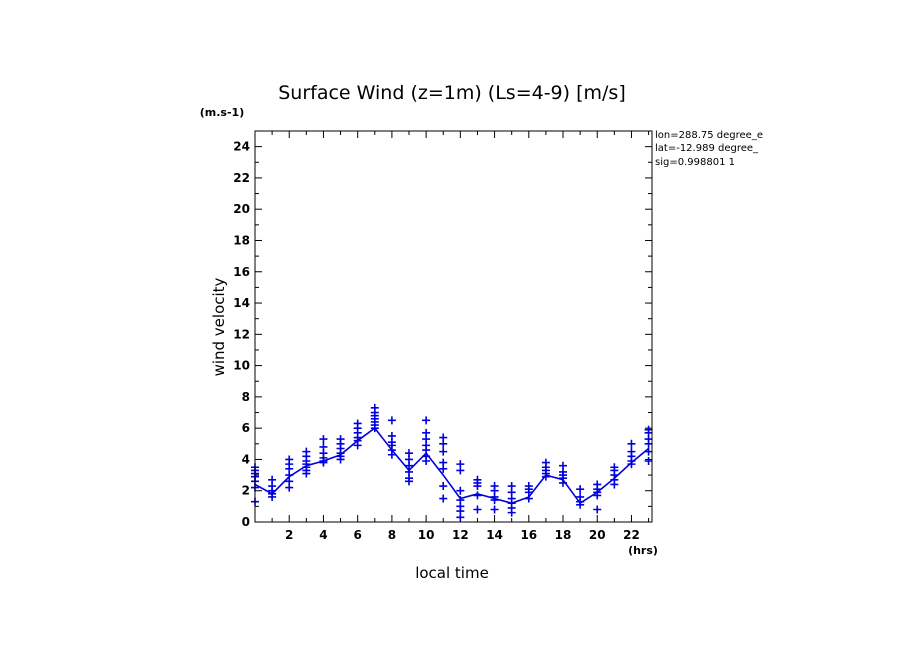 This screenshot has width=904, height=654. Describe the element at coordinates (709, 135) in the screenshot. I see `info-lon: lon=288.75 degree_e` at that location.